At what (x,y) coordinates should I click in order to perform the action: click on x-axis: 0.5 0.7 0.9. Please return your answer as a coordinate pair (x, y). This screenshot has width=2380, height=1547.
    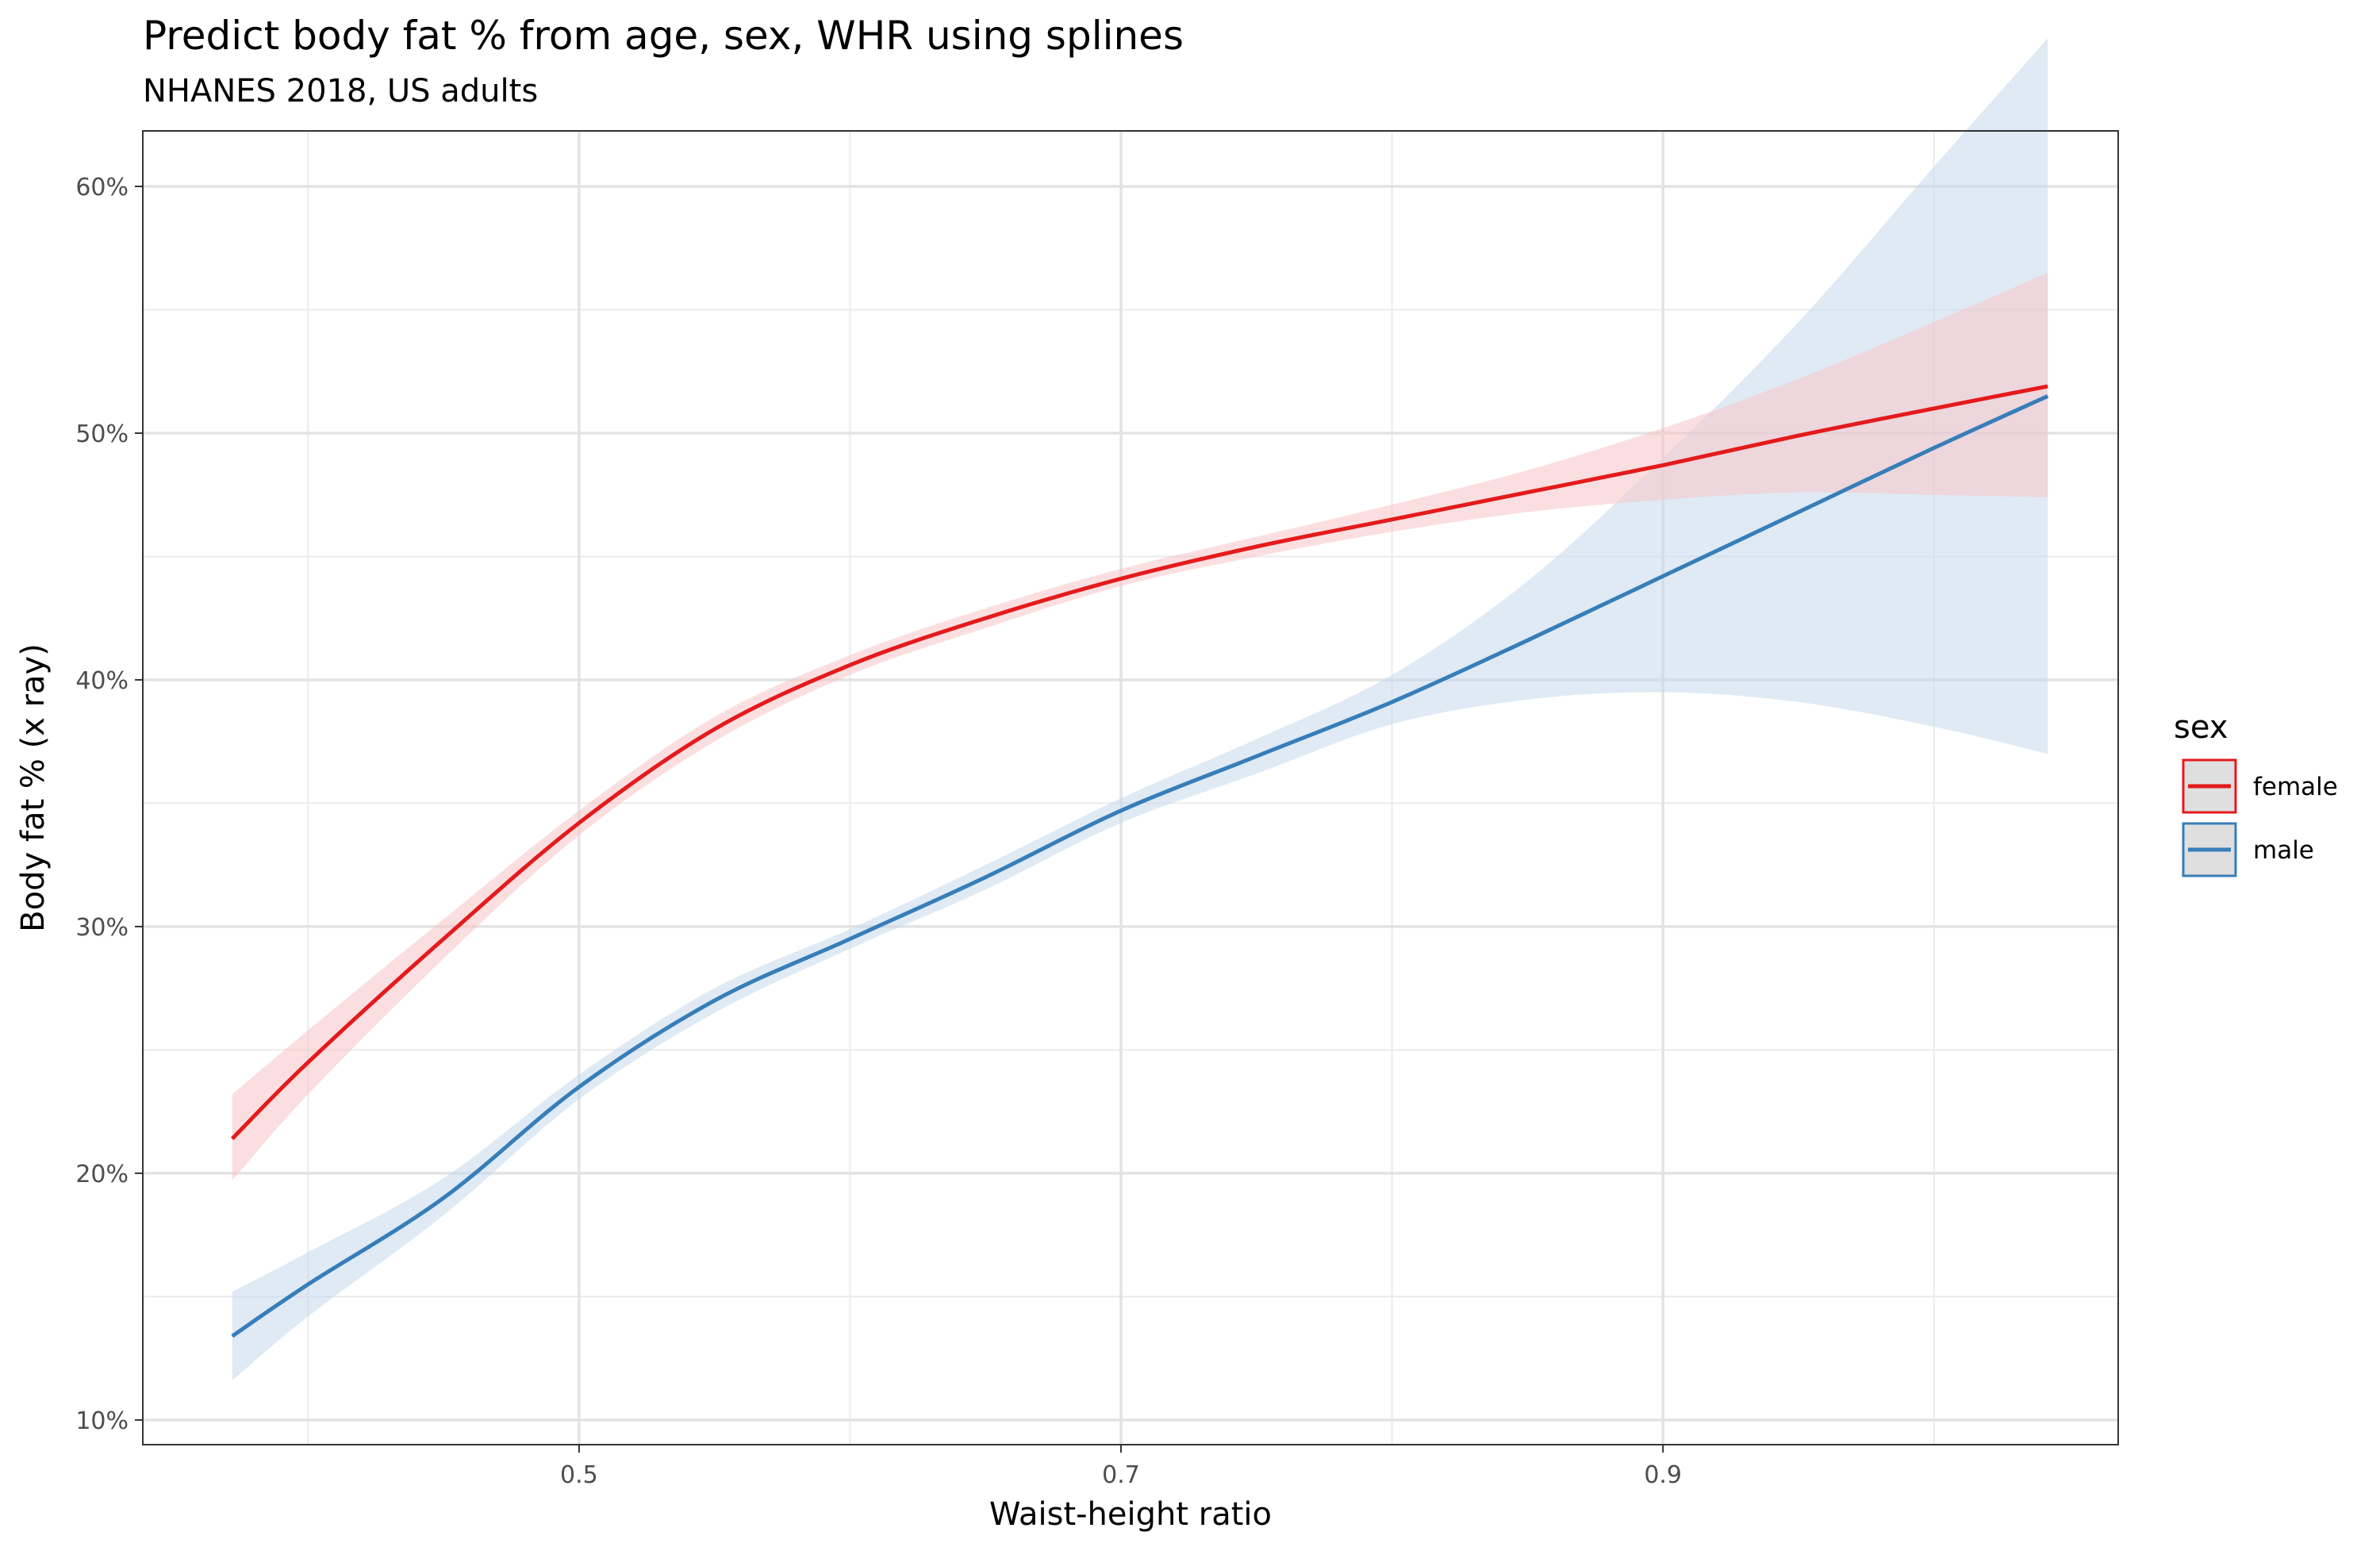
    Looking at the image, I should click on (1121, 1467).